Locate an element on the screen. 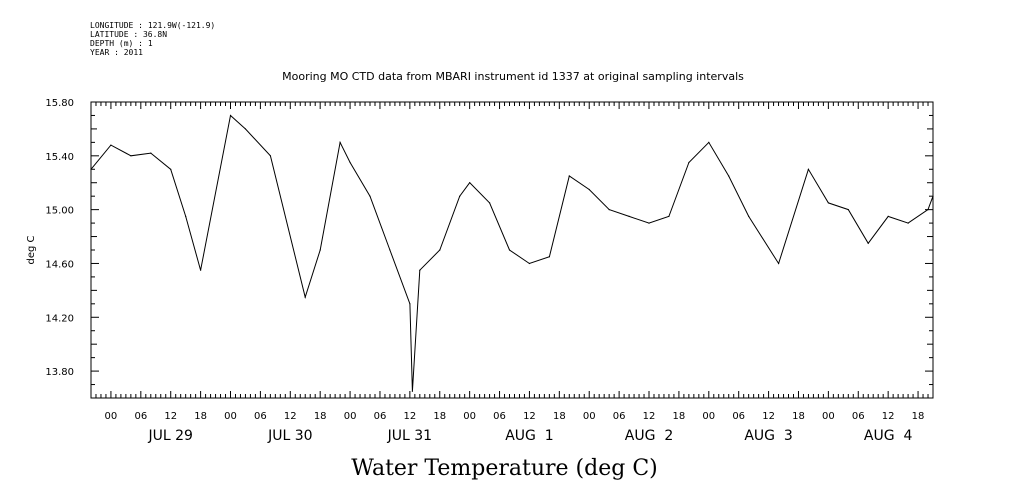  x-day-label: JUL 29 is located at coordinates (169, 436).